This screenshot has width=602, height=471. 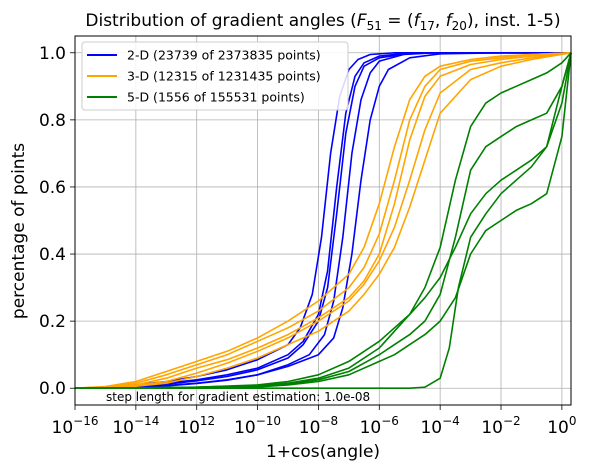 I want to click on legend-entry-1: 2-D (23739 of 2373835 points), so click(x=204, y=55).